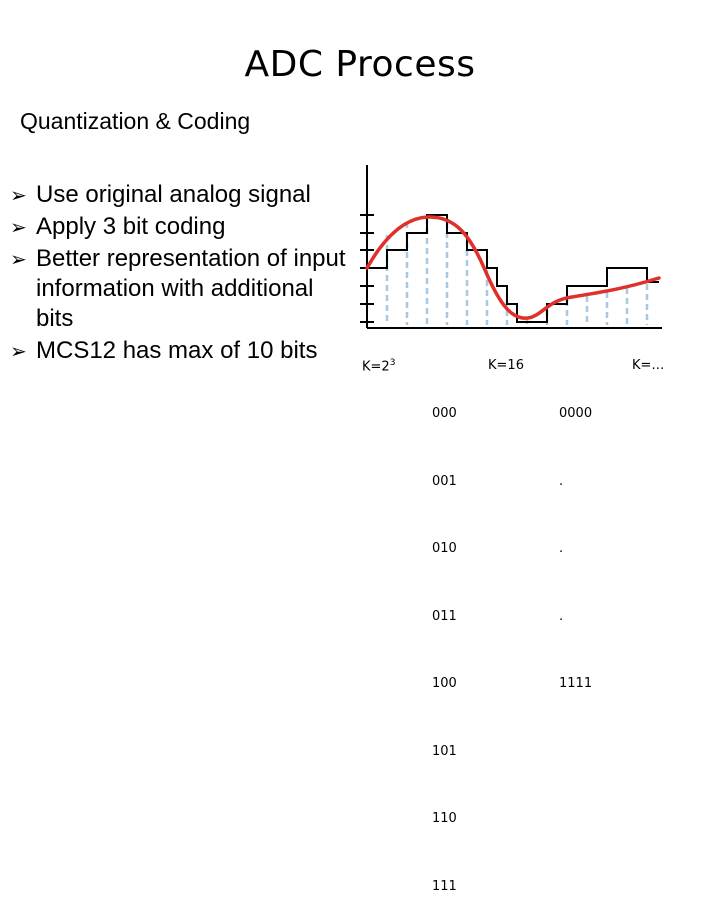 This screenshot has height=921, width=720. What do you see at coordinates (379, 366) in the screenshot?
I see `k-label-3bit: K=23` at bounding box center [379, 366].